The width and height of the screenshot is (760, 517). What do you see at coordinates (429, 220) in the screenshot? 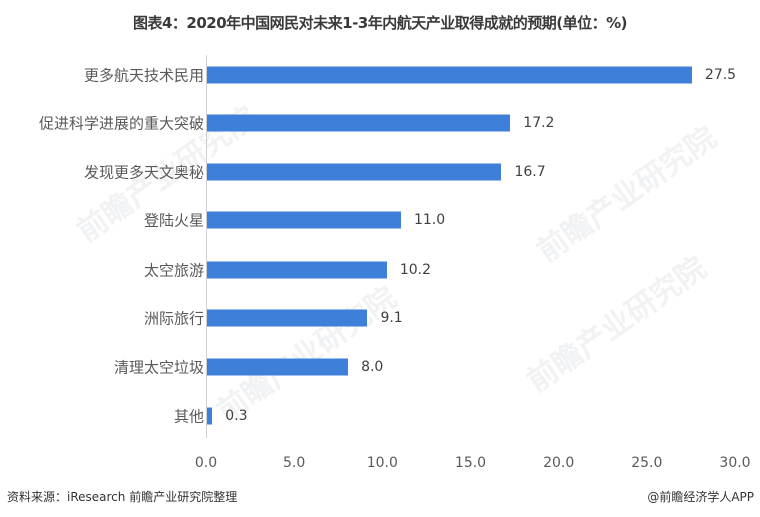
I see `value-label: 11.0` at bounding box center [429, 220].